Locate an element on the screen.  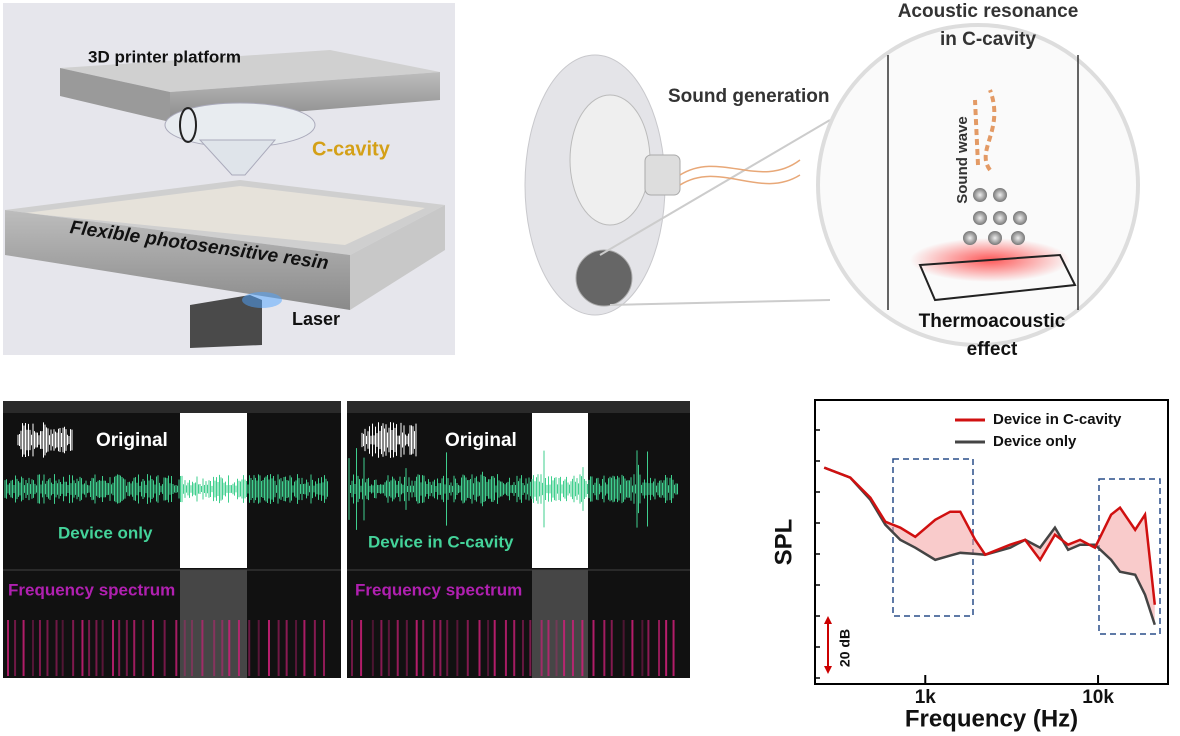
tray-side is located at coordinates (397, 257).